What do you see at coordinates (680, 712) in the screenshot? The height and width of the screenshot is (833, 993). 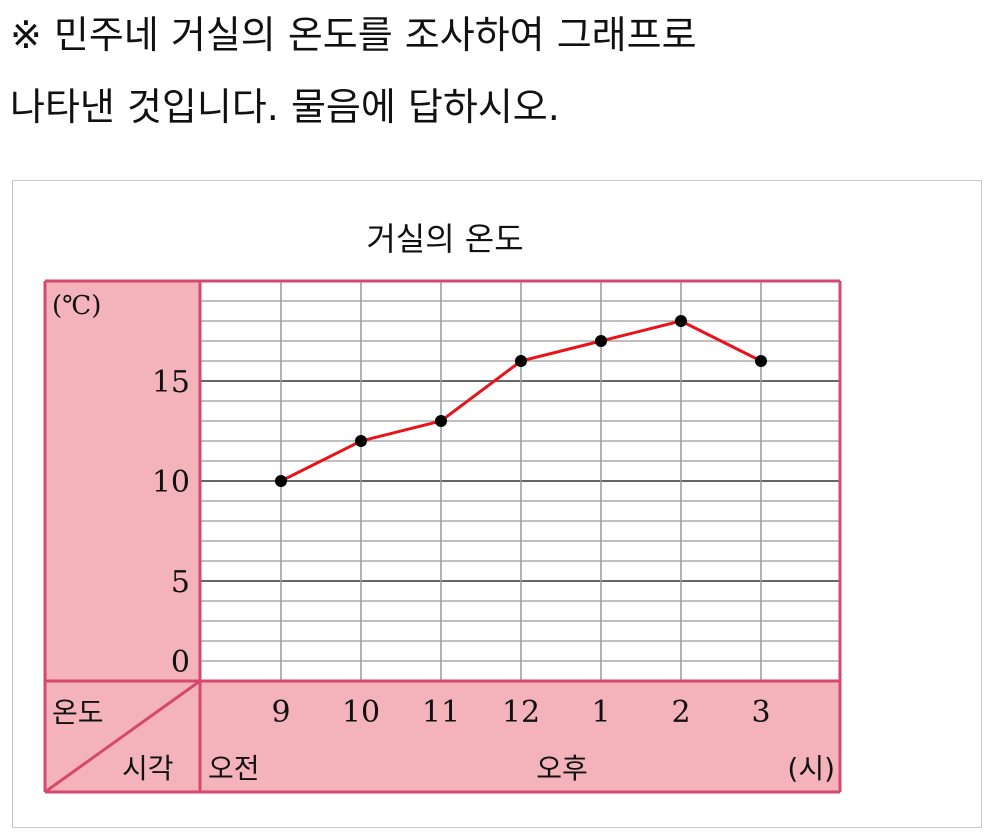 I see `x-tick-label: 2` at bounding box center [680, 712].